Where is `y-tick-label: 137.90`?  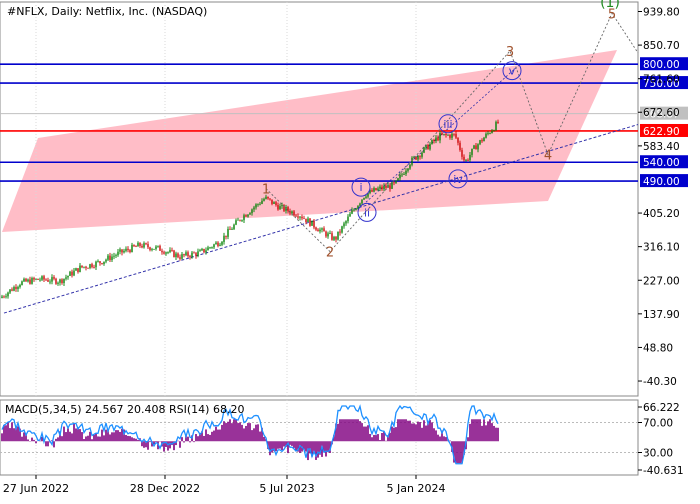 y-tick-label: 137.90 is located at coordinates (661, 315).